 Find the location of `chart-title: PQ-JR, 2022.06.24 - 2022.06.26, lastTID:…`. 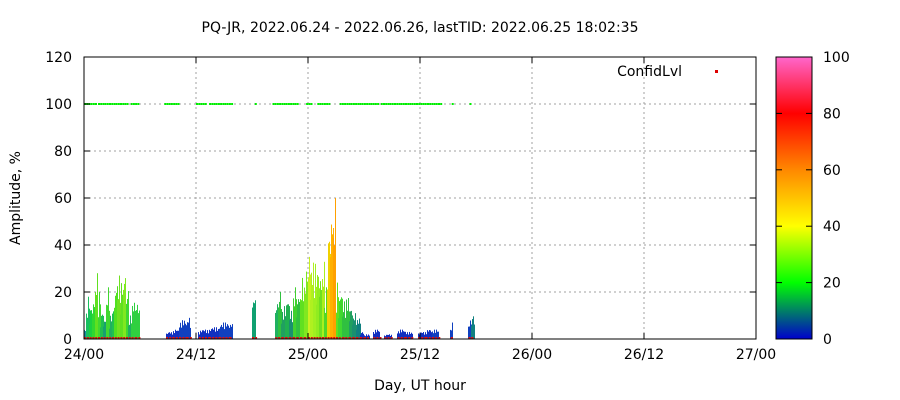

chart-title: PQ-JR, 2022.06.24 - 2022.06.26, lastTID:… is located at coordinates (420, 28).